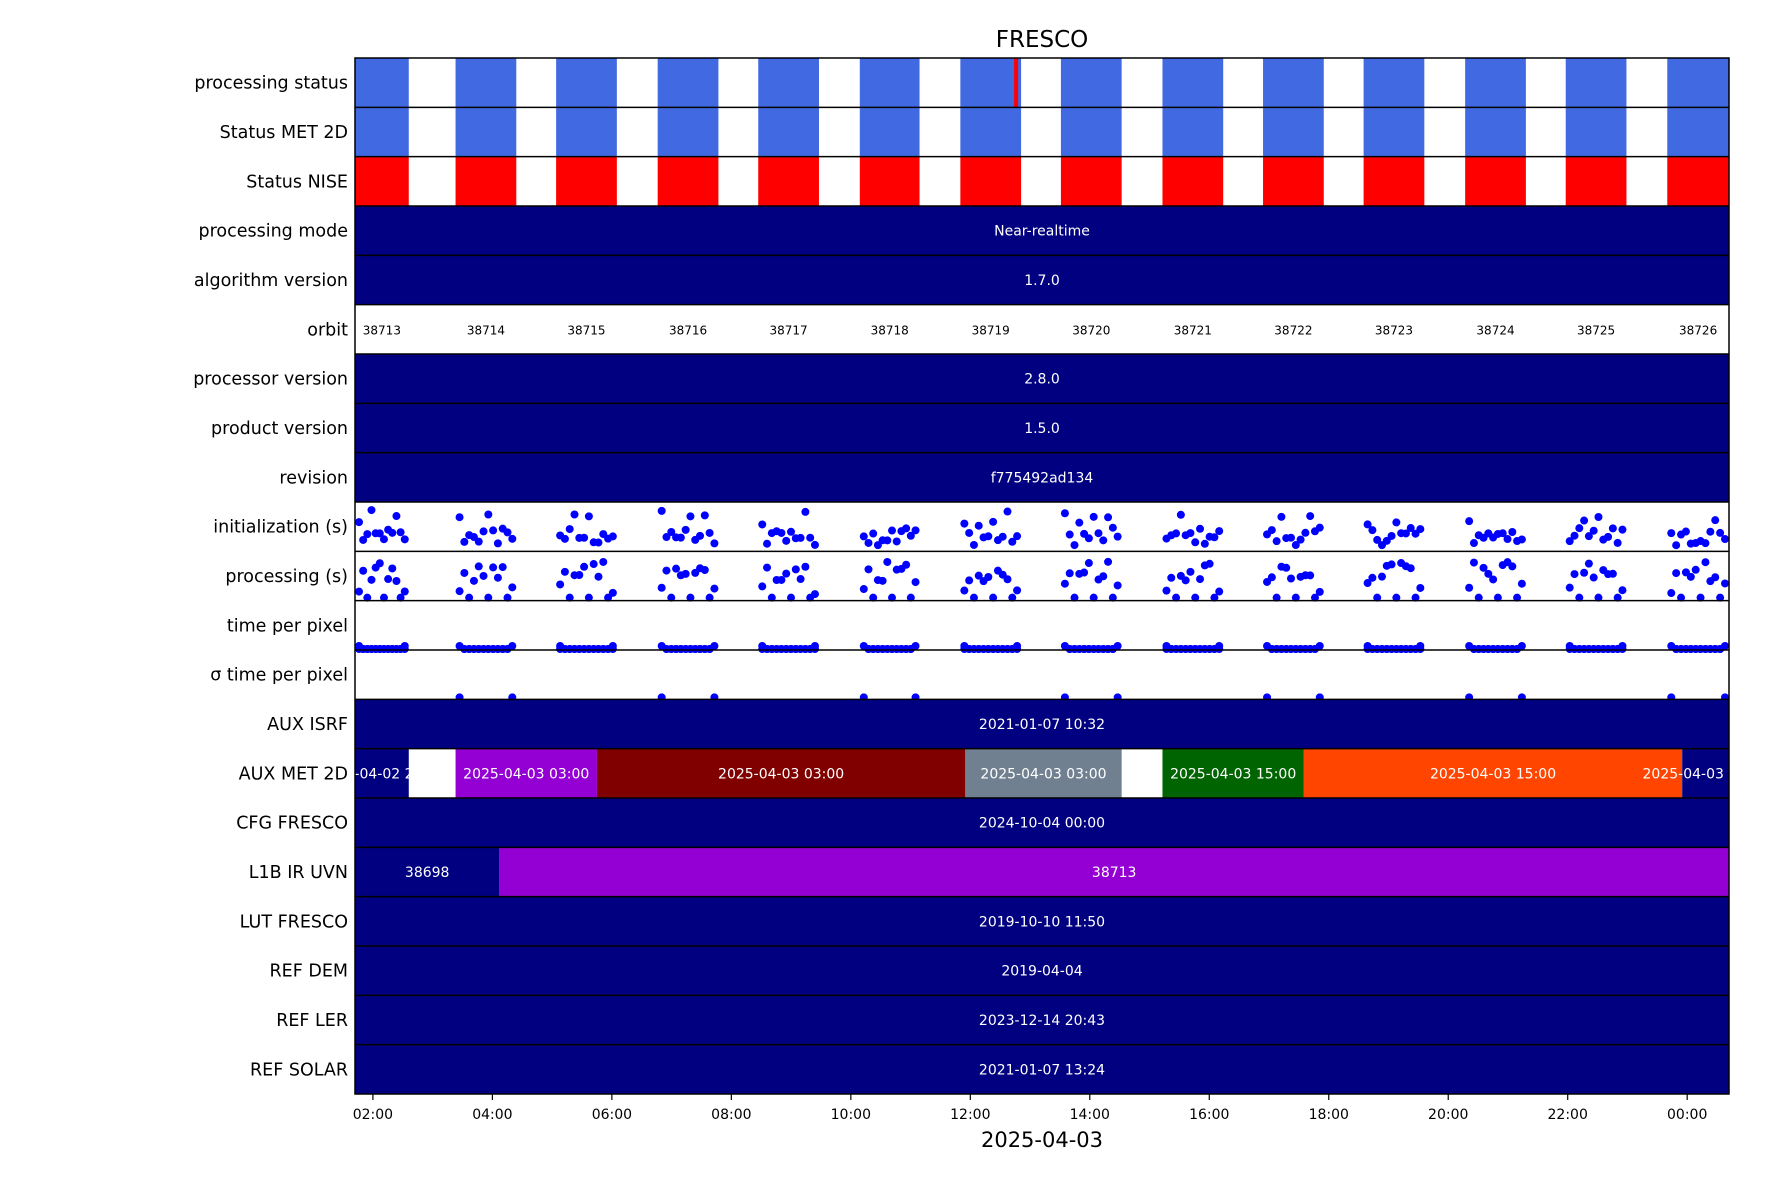  I want to click on row-status-nise, so click(1042, 181).